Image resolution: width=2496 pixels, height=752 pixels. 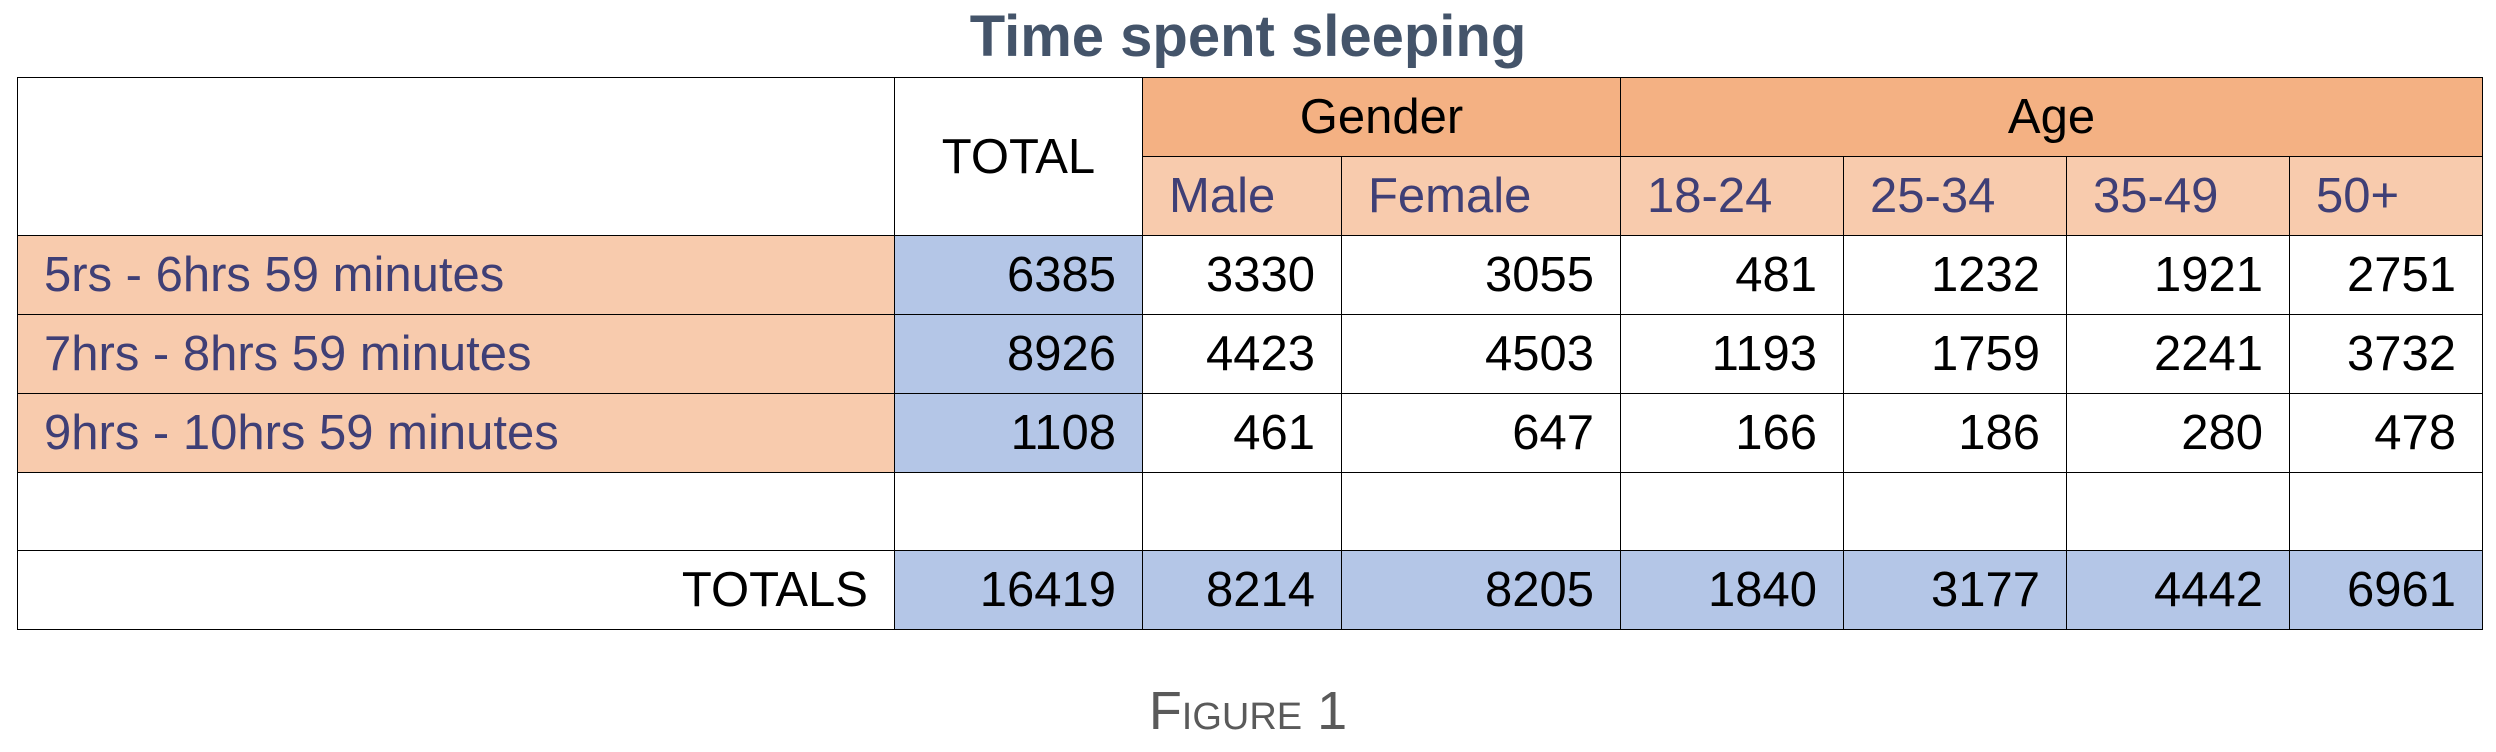 What do you see at coordinates (1248, 36) in the screenshot?
I see `chart-title: Time spent sleeping` at bounding box center [1248, 36].